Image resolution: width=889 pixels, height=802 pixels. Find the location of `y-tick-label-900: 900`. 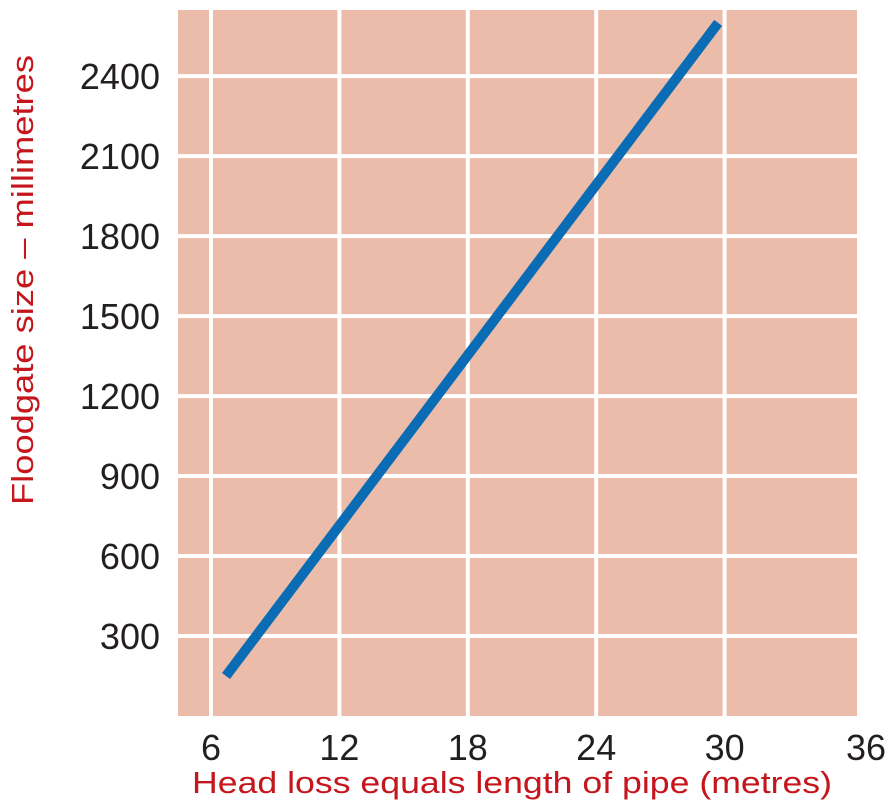

y-tick-label-900: 900 is located at coordinates (130, 476).